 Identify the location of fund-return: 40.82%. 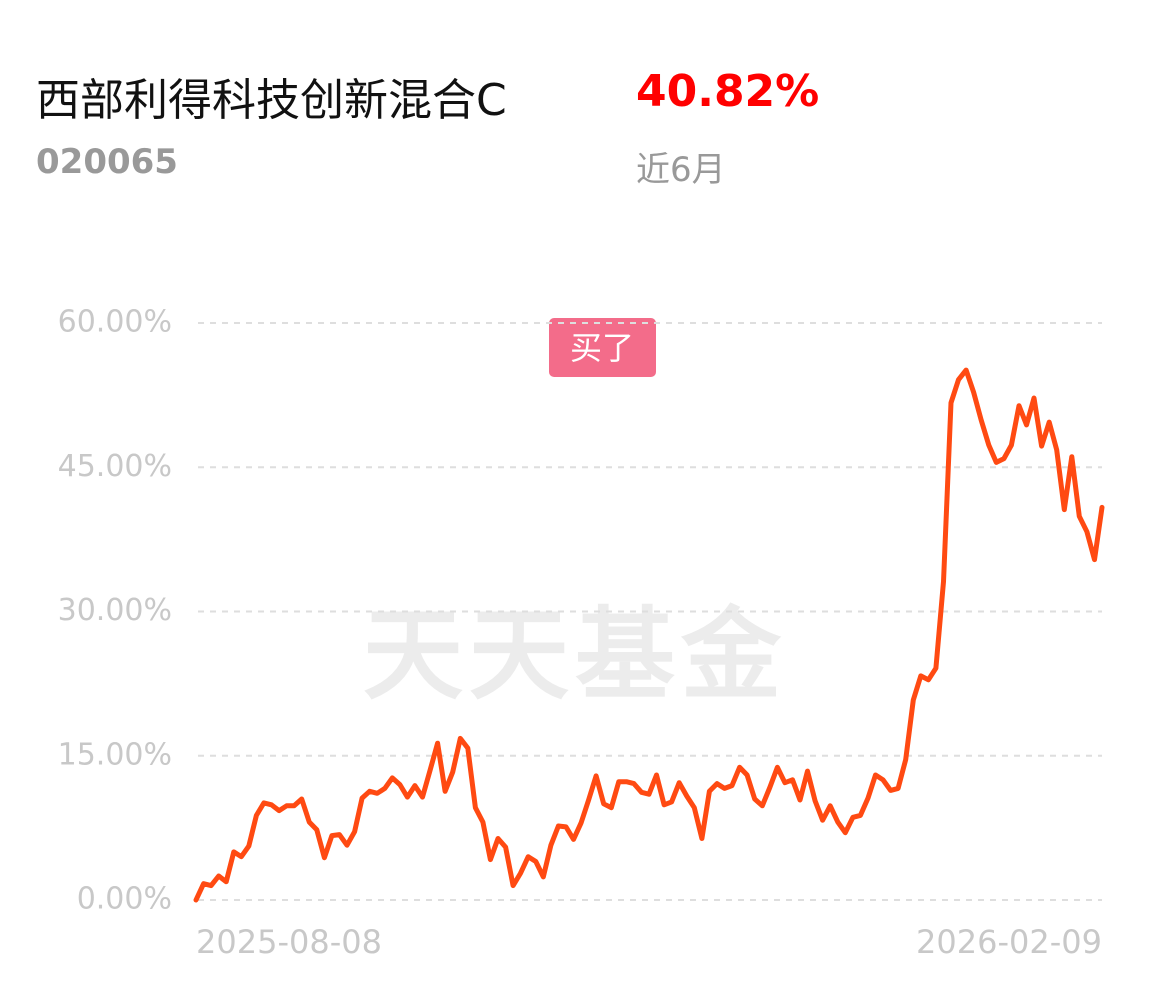
(728, 91).